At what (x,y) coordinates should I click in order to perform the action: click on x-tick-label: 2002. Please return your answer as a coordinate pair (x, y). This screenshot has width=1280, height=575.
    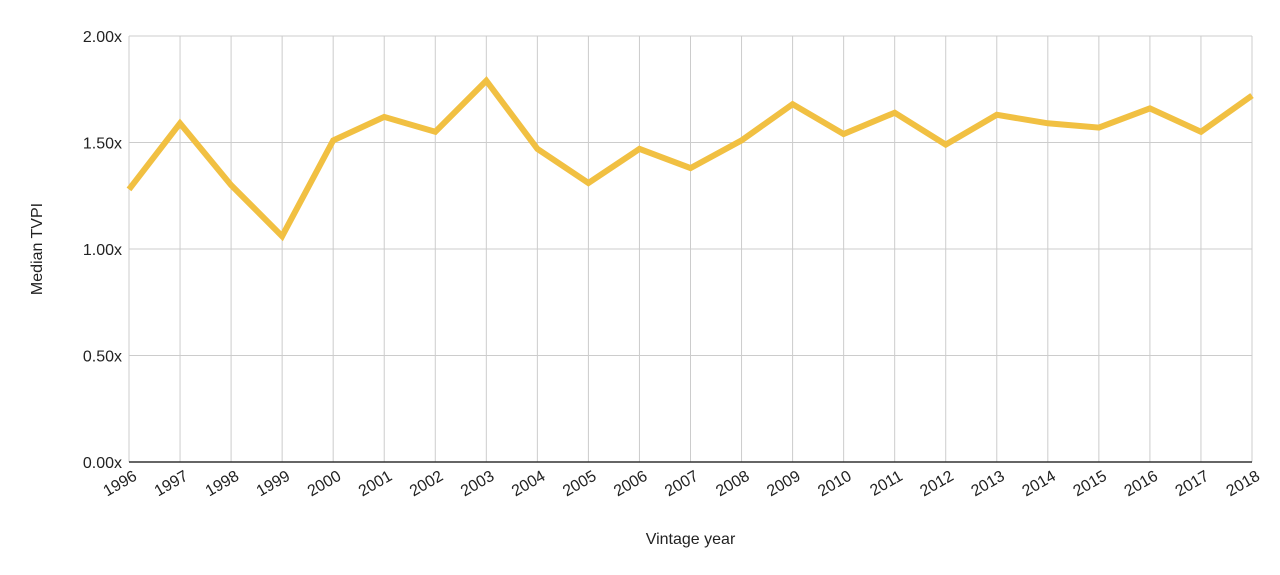
    Looking at the image, I should click on (426, 484).